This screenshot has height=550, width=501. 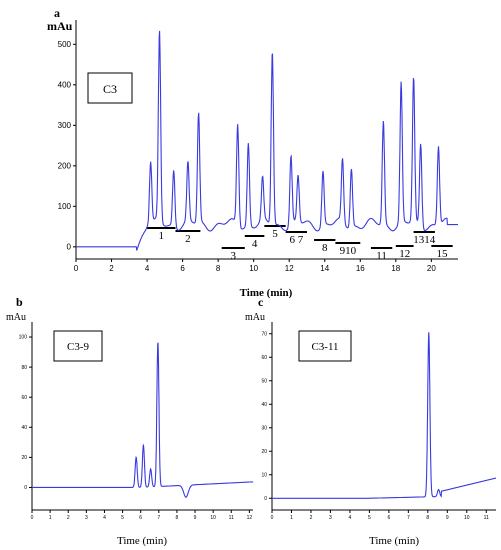 I want to click on y-tick-label: 50, so click(x=264, y=381).